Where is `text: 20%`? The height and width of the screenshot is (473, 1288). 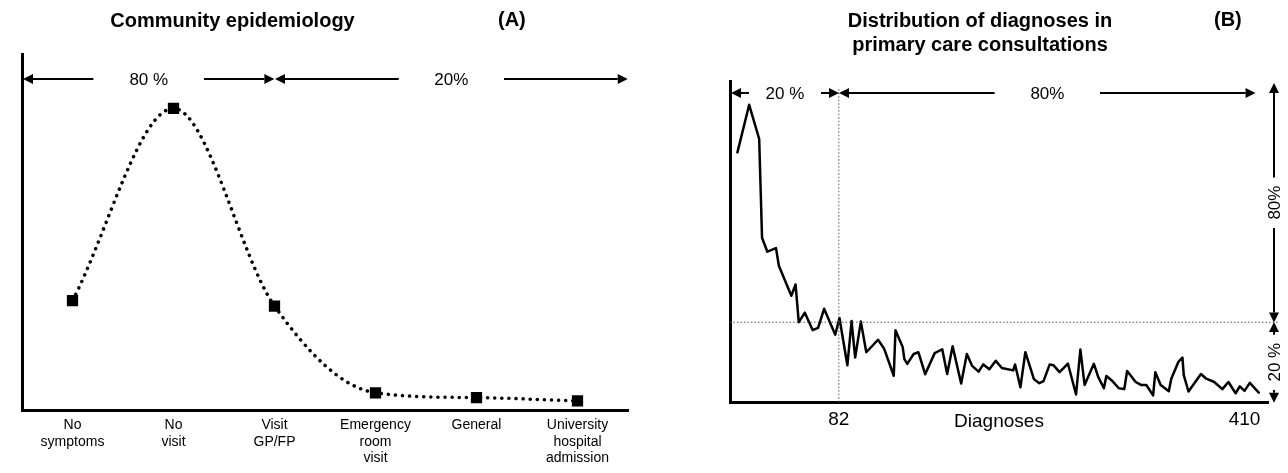
text: 20% is located at coordinates (451, 79).